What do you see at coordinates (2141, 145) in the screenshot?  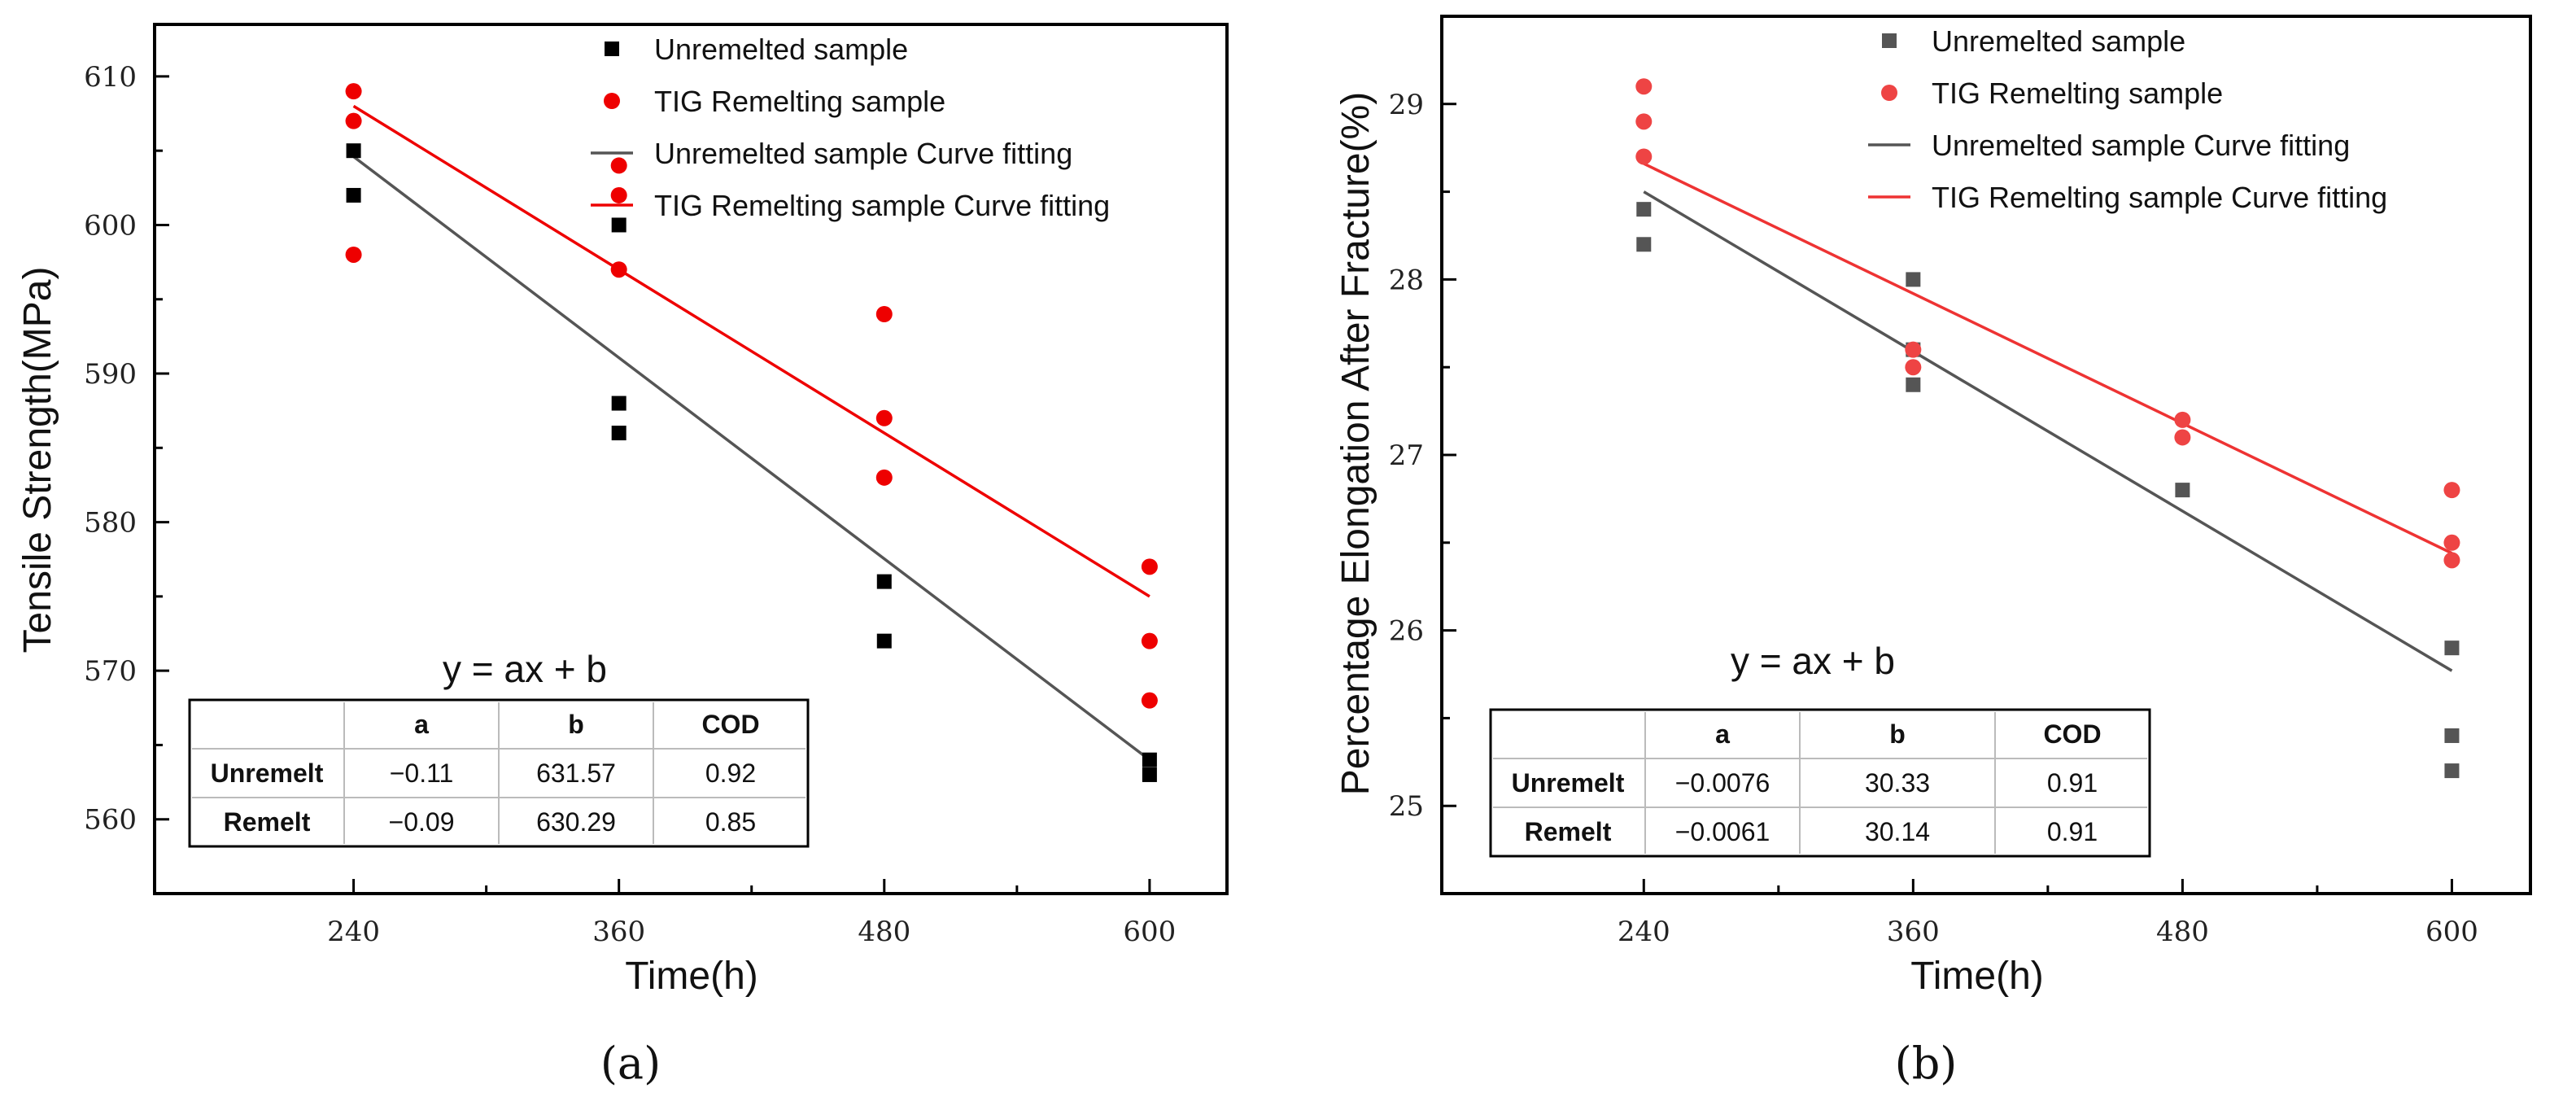 I see `legend-label: Unremelted sample Curve fitting` at bounding box center [2141, 145].